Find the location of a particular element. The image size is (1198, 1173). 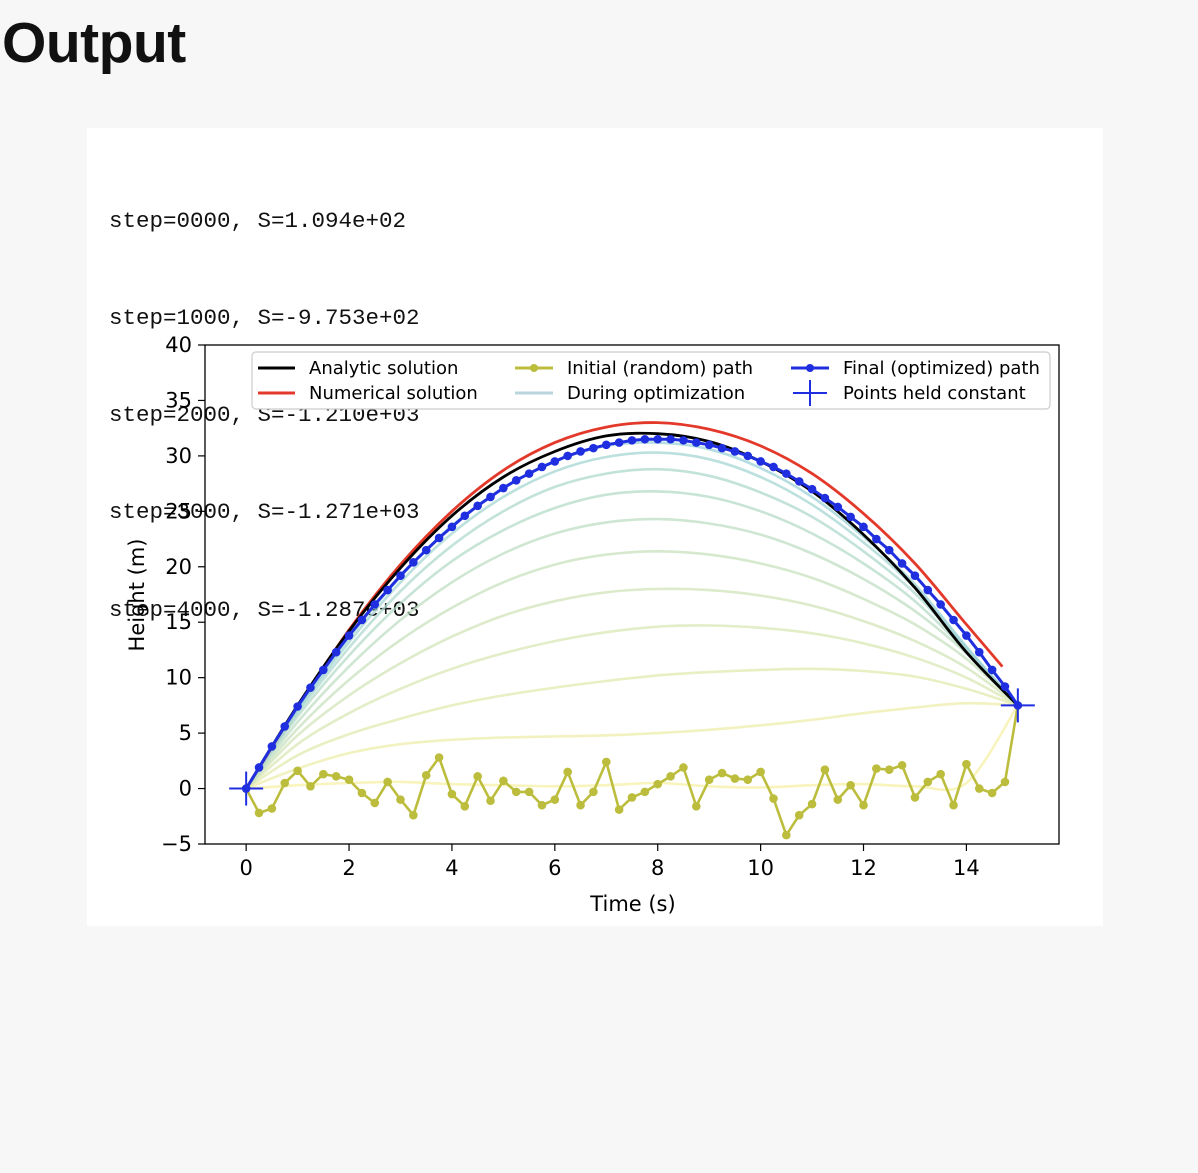

y-tick-label: 35 is located at coordinates (178, 400).